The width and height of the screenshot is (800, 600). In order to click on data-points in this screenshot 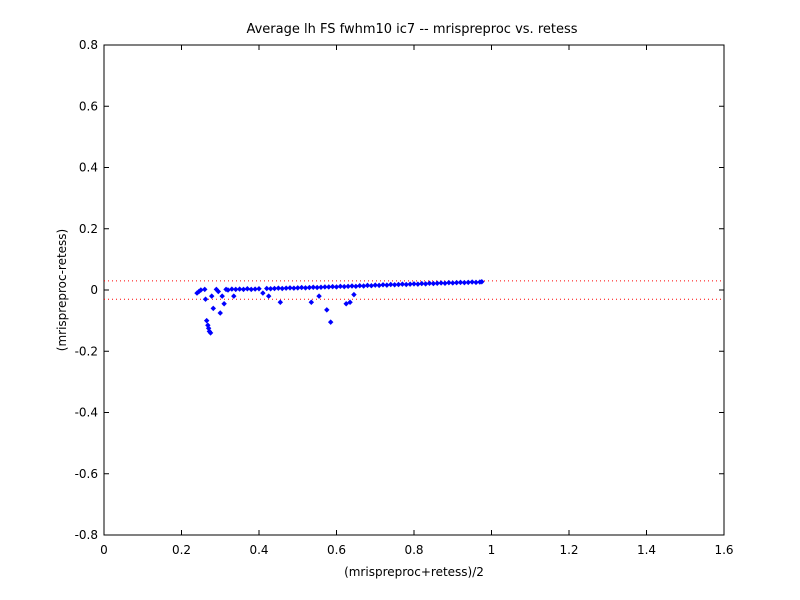, I will do `click(339, 307)`.